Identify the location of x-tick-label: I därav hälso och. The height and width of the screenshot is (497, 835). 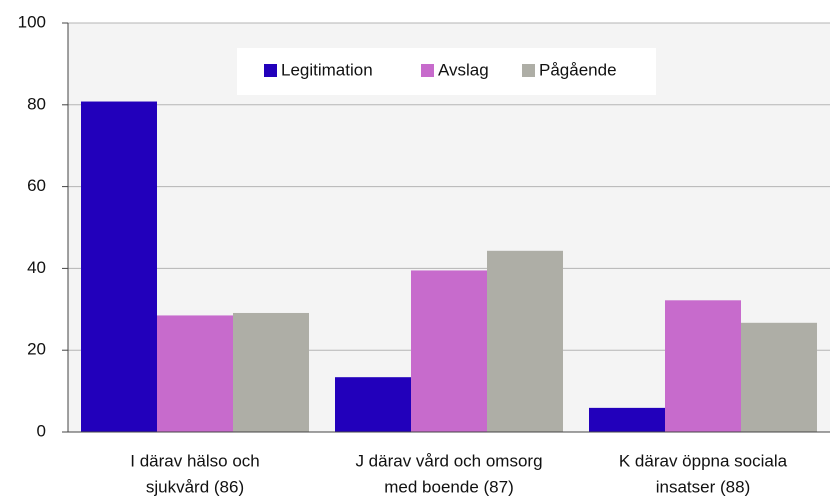
(194, 460).